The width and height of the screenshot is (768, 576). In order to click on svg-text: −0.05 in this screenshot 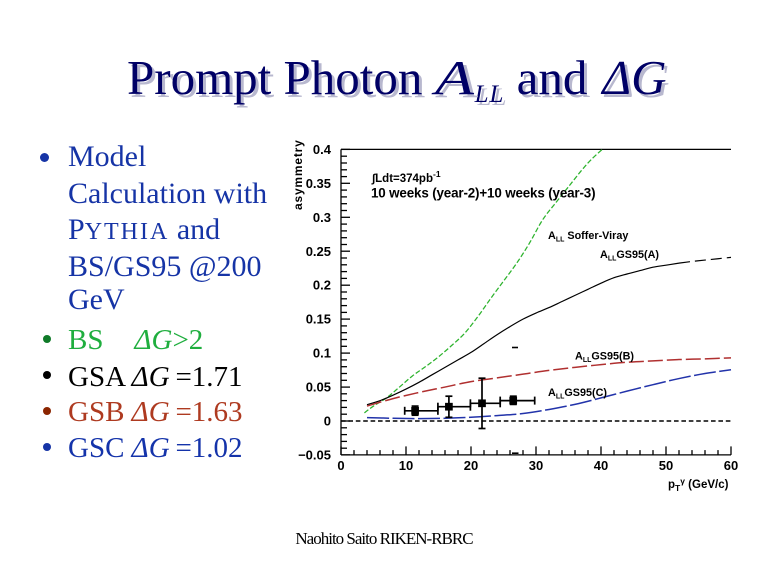, I will do `click(314, 454)`.